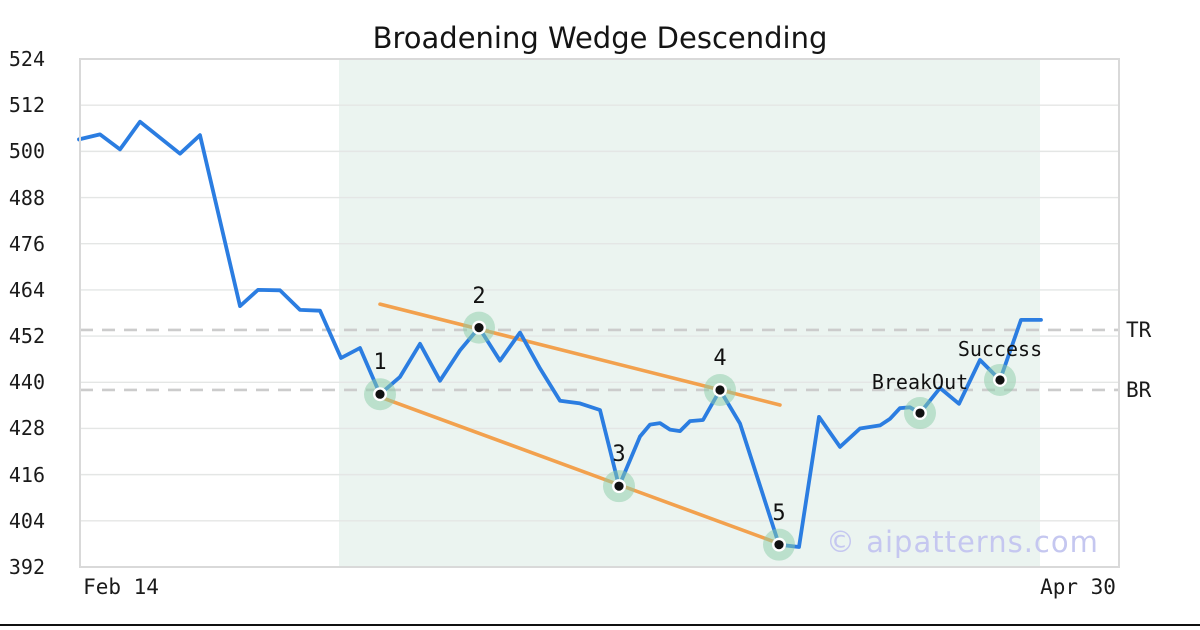 This screenshot has width=1200, height=630. I want to click on pattern-label-success: Success, so click(1000, 348).